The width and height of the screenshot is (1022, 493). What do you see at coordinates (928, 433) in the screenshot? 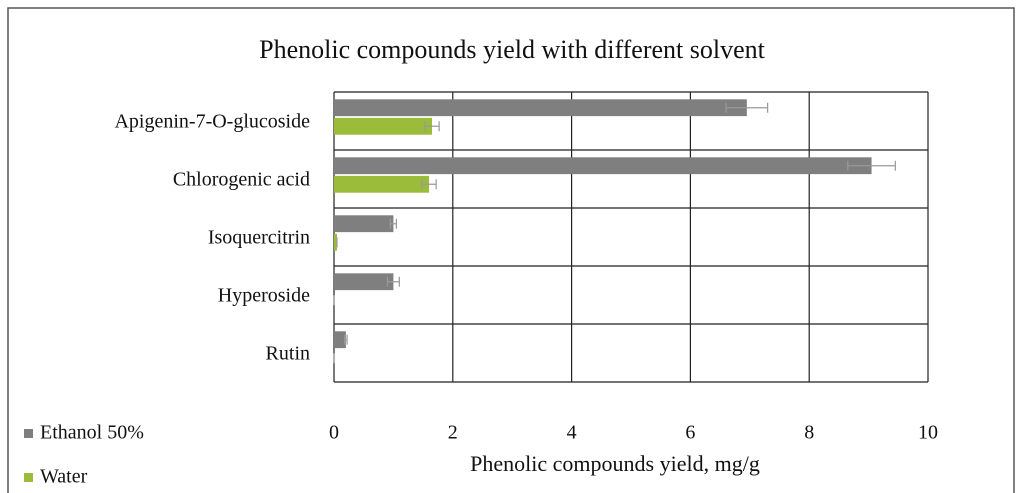
I see `x-tick-label: 10` at bounding box center [928, 433].